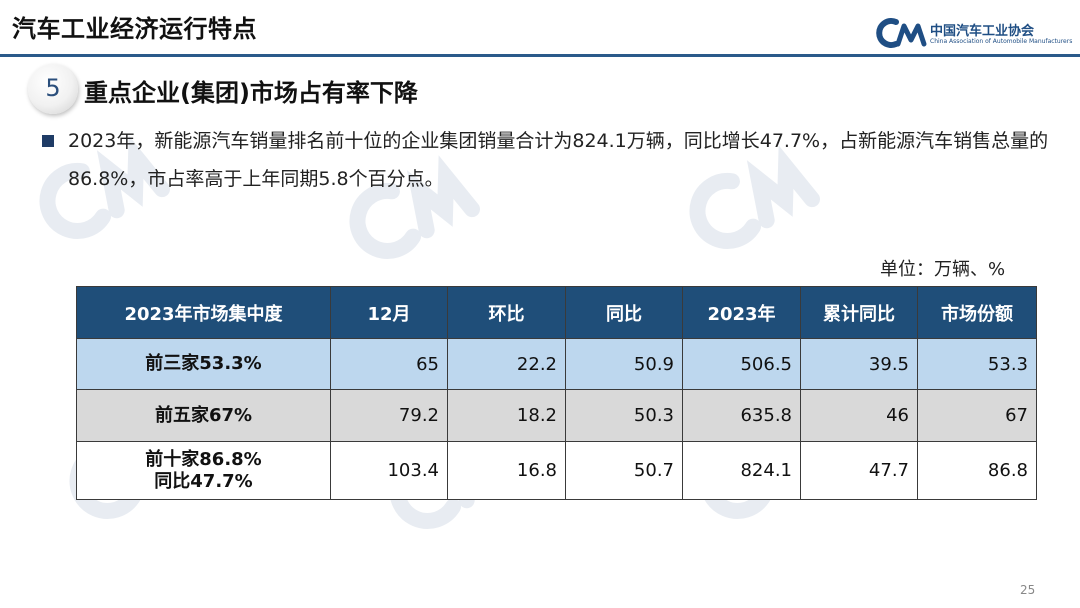  Describe the element at coordinates (1028, 590) in the screenshot. I see `page-number: 25` at that location.